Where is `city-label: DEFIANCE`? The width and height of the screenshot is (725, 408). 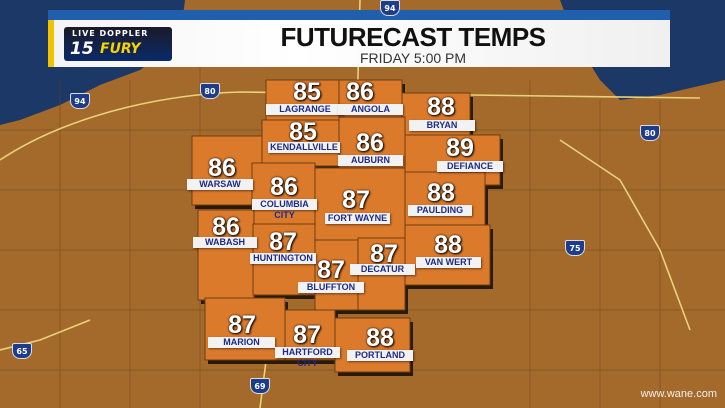 city-label: DEFIANCE is located at coordinates (470, 166).